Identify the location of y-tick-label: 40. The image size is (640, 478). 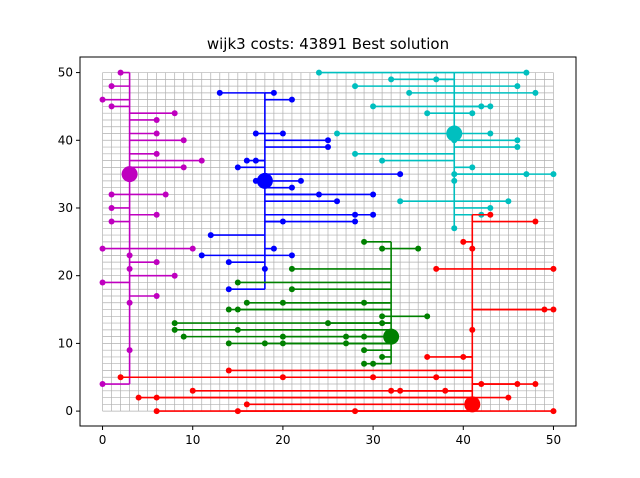
(65, 140).